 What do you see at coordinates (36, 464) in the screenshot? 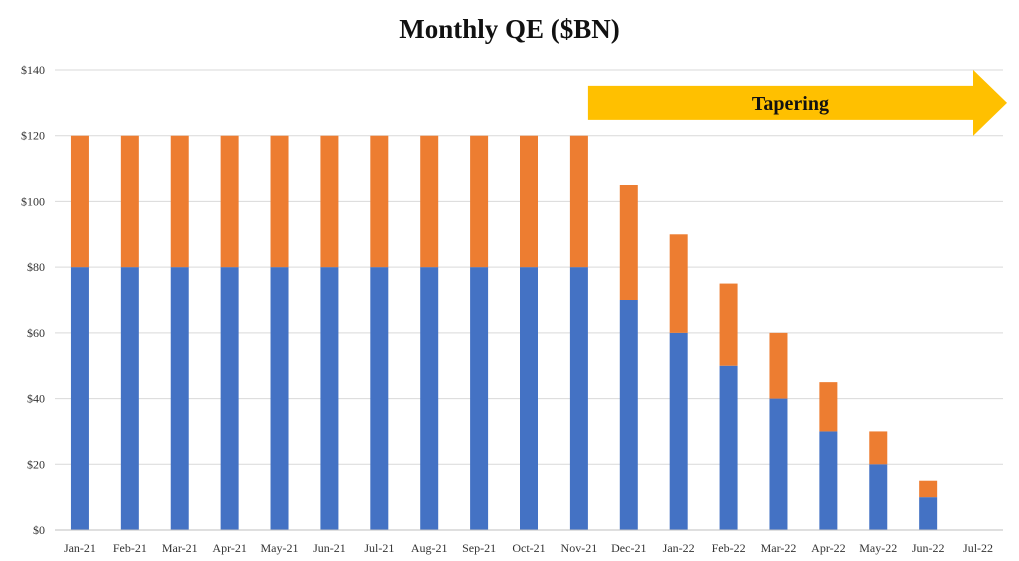
I see `y-tick-label: $20` at bounding box center [36, 464].